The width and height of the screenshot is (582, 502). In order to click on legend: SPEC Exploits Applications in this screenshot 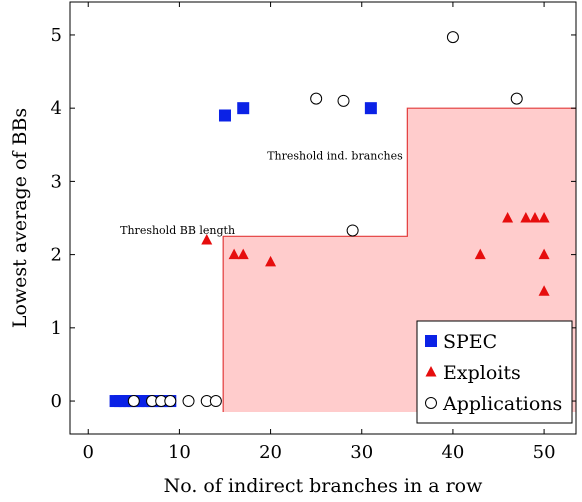, I will do `click(494, 372)`.